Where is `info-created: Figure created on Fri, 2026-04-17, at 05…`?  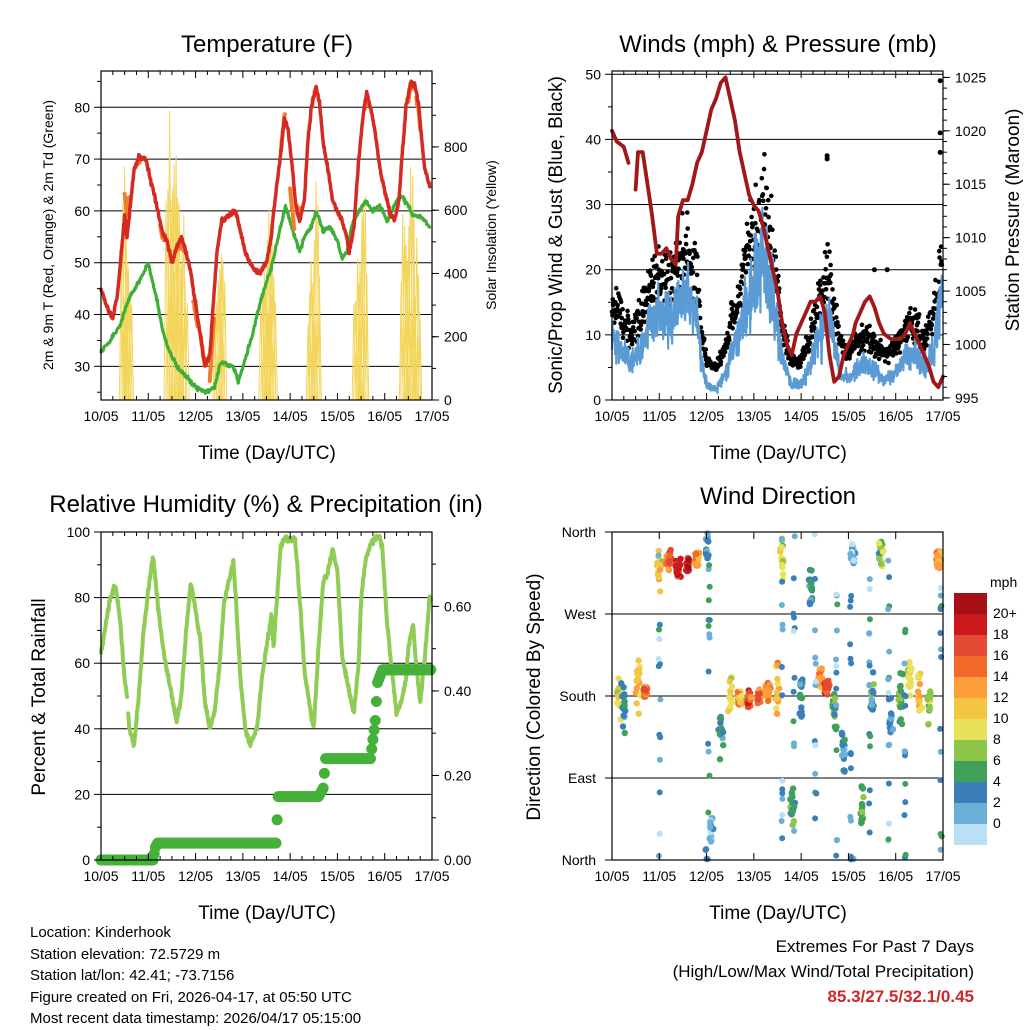 info-created: Figure created on Fri, 2026-04-17, at 05… is located at coordinates (191, 997).